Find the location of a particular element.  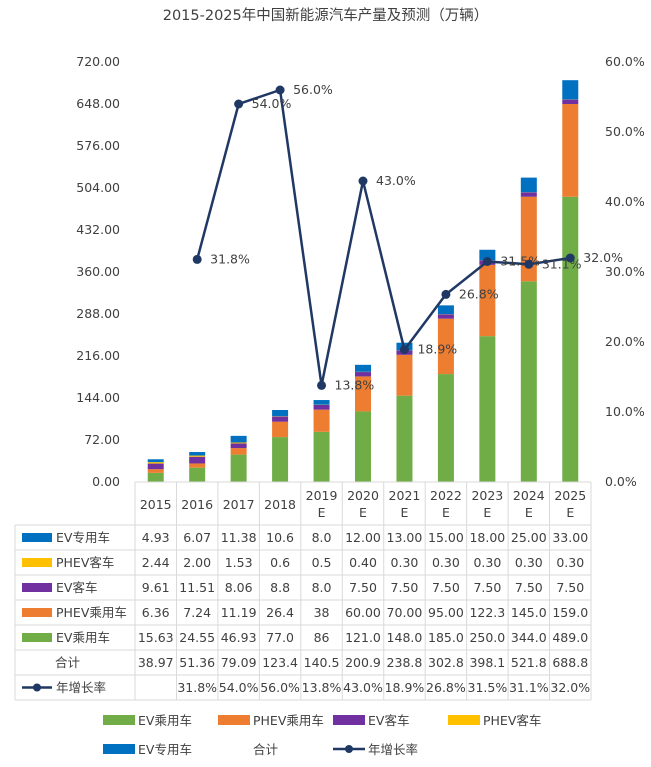

legend-swatch-PHEV客车 is located at coordinates (464, 720).